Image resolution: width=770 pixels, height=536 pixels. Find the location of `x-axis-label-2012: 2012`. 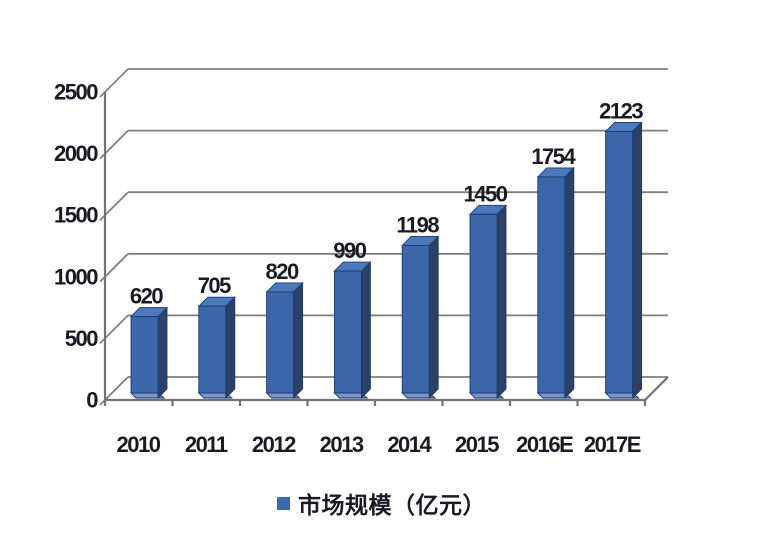

x-axis-label-2012: 2012 is located at coordinates (274, 444).